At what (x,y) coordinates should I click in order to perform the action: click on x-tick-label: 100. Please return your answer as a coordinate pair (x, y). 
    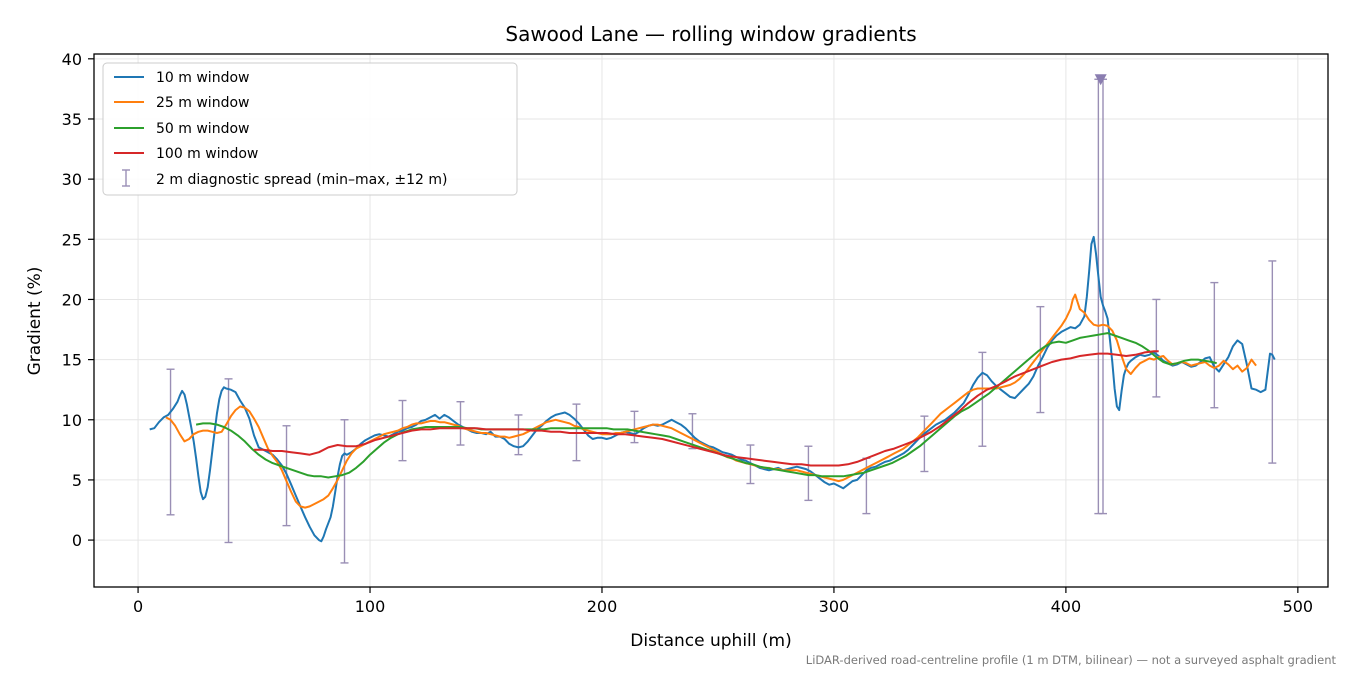
    Looking at the image, I should click on (370, 606).